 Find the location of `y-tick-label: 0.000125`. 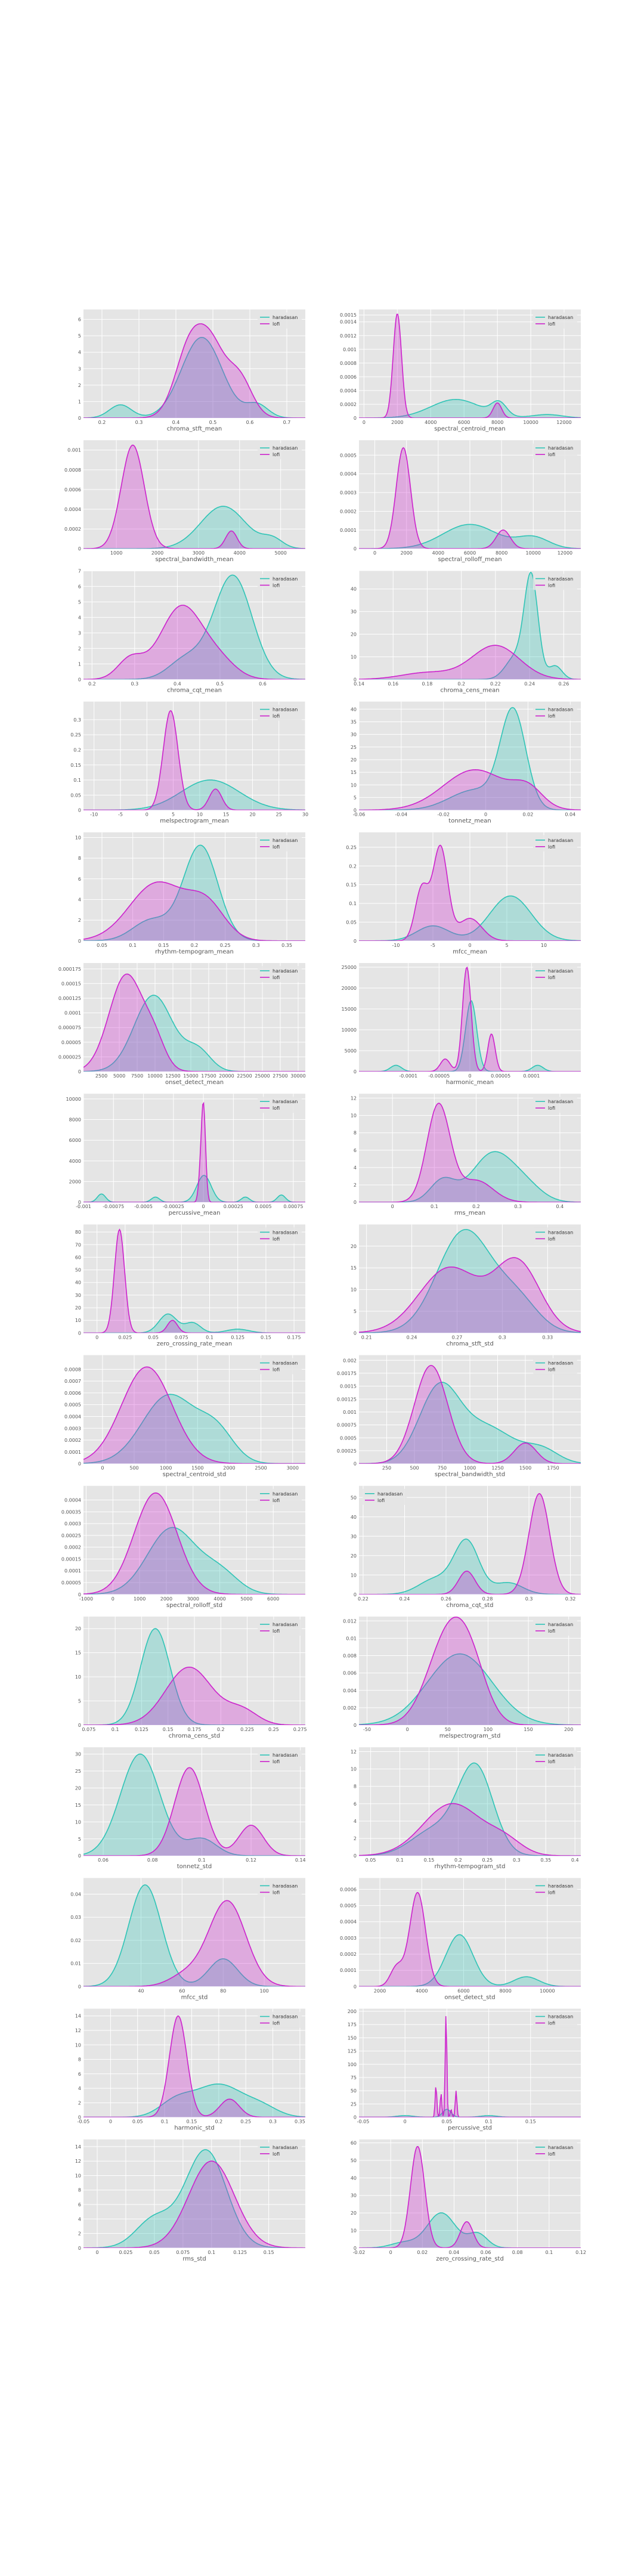

y-tick-label: 0.000125 is located at coordinates (70, 999).